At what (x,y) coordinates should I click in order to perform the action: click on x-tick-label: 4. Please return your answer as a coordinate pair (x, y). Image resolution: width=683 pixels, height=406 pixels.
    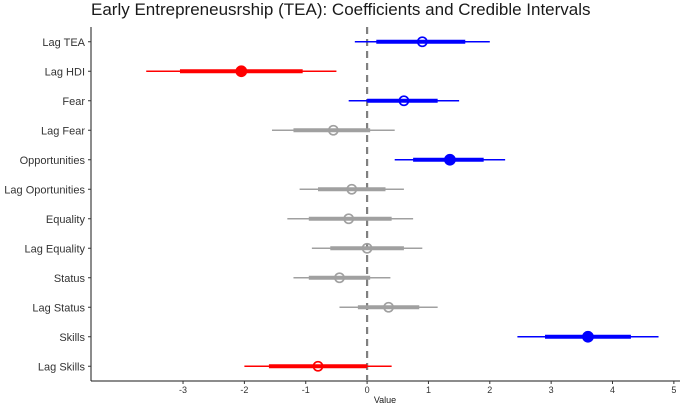
    Looking at the image, I should click on (612, 390).